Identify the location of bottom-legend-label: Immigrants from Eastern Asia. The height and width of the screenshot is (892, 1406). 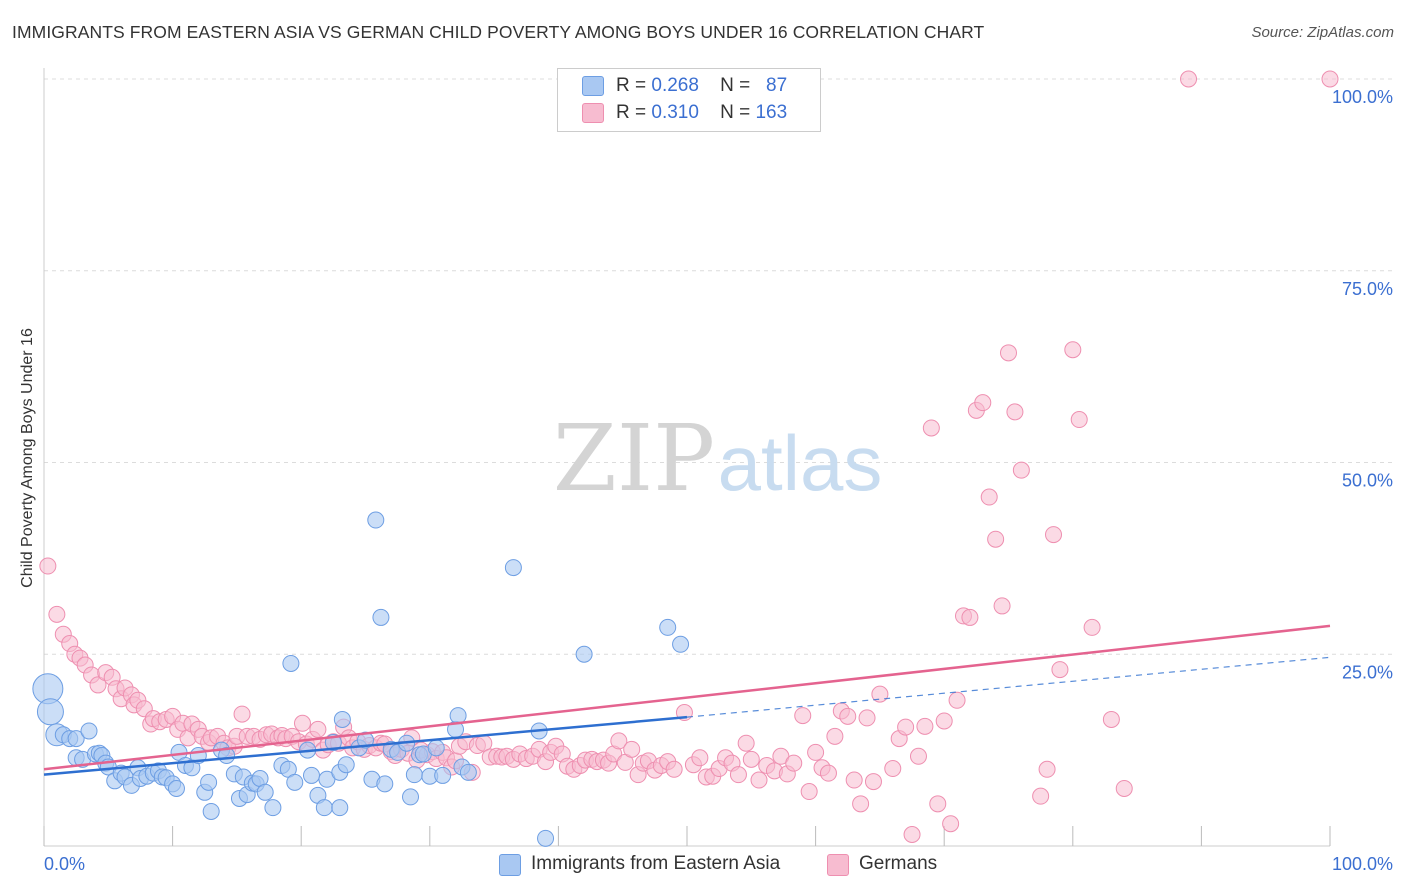
(656, 863).